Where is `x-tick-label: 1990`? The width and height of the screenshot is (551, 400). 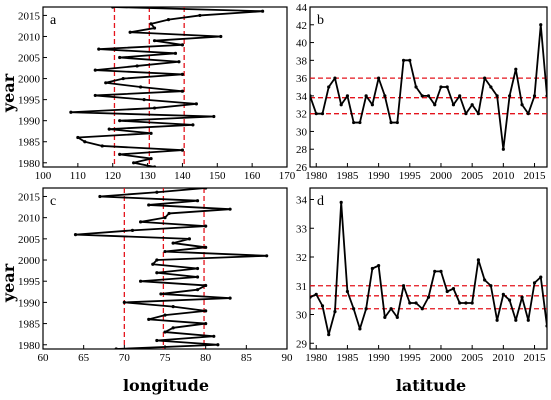 x-tick-label: 1990 is located at coordinates (379, 176).